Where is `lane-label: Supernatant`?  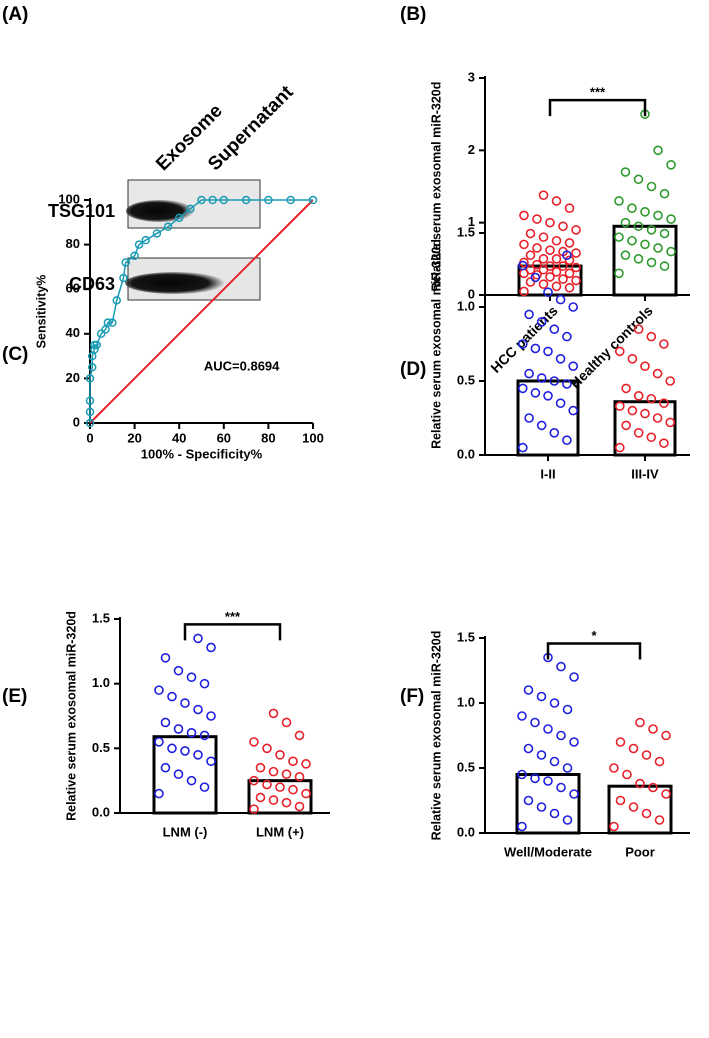
lane-label: Supernatant is located at coordinates (251, 128).